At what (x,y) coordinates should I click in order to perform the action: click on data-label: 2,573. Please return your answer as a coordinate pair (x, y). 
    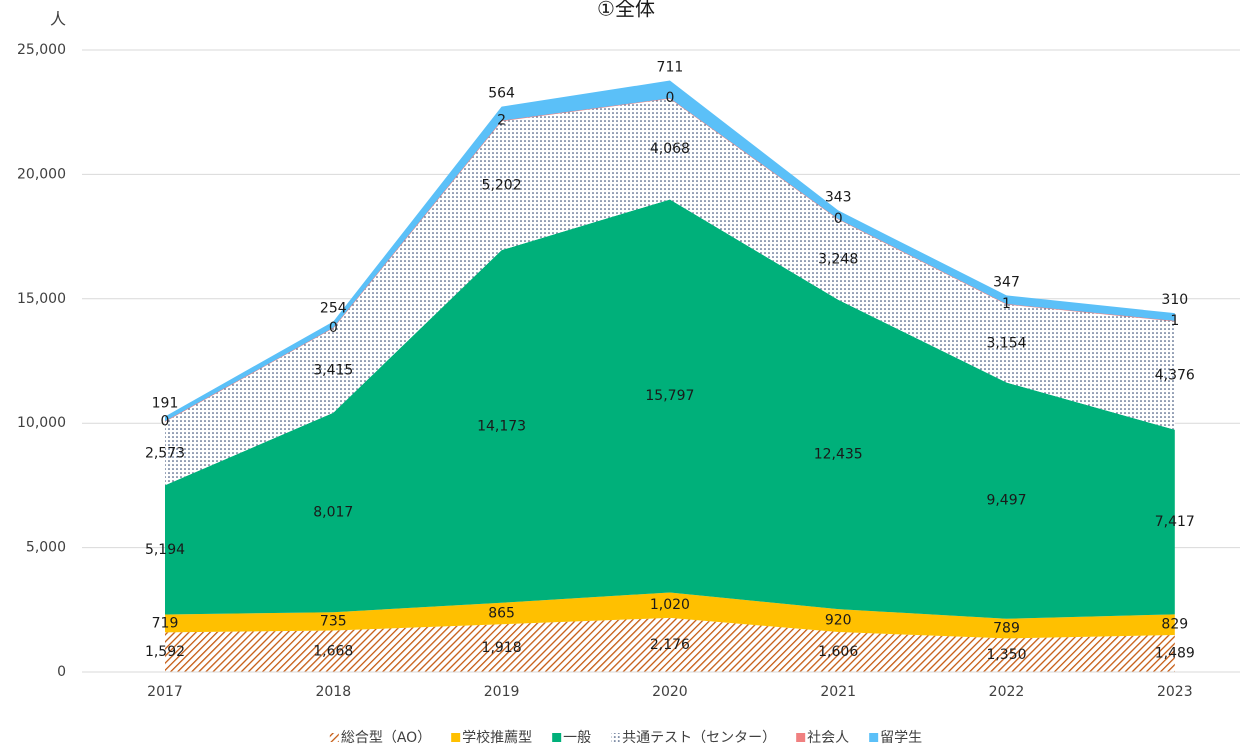
    Looking at the image, I should click on (165, 453).